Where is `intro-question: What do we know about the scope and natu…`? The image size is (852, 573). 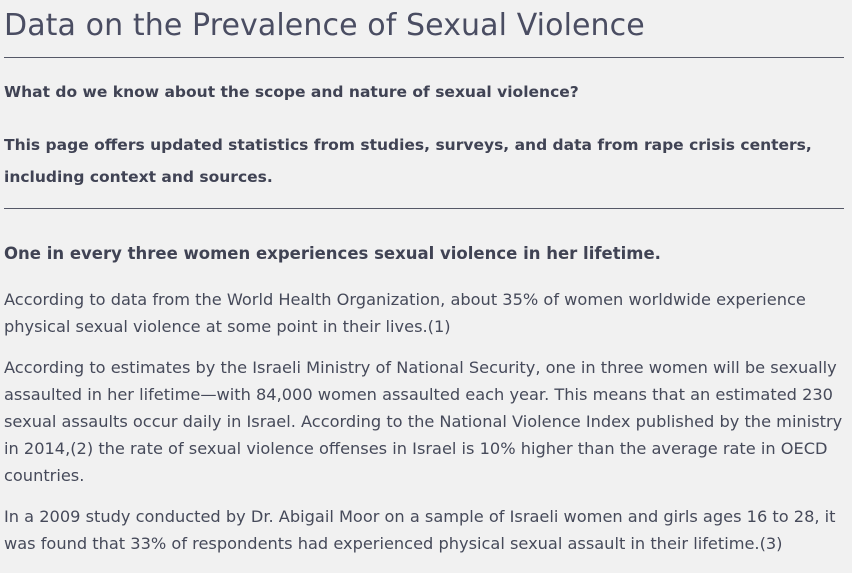 intro-question: What do we know about the scope and natu… is located at coordinates (291, 92).